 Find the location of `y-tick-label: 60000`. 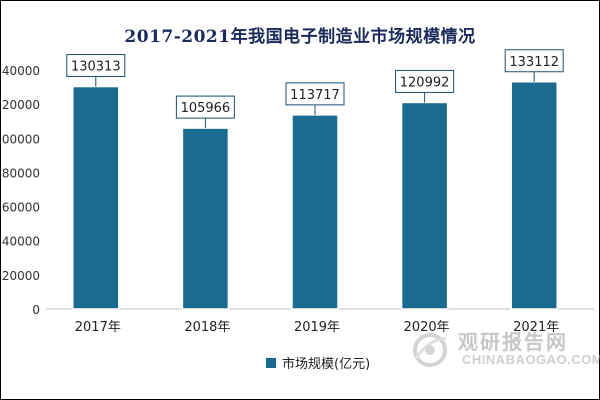

y-tick-label: 60000 is located at coordinates (21, 208).